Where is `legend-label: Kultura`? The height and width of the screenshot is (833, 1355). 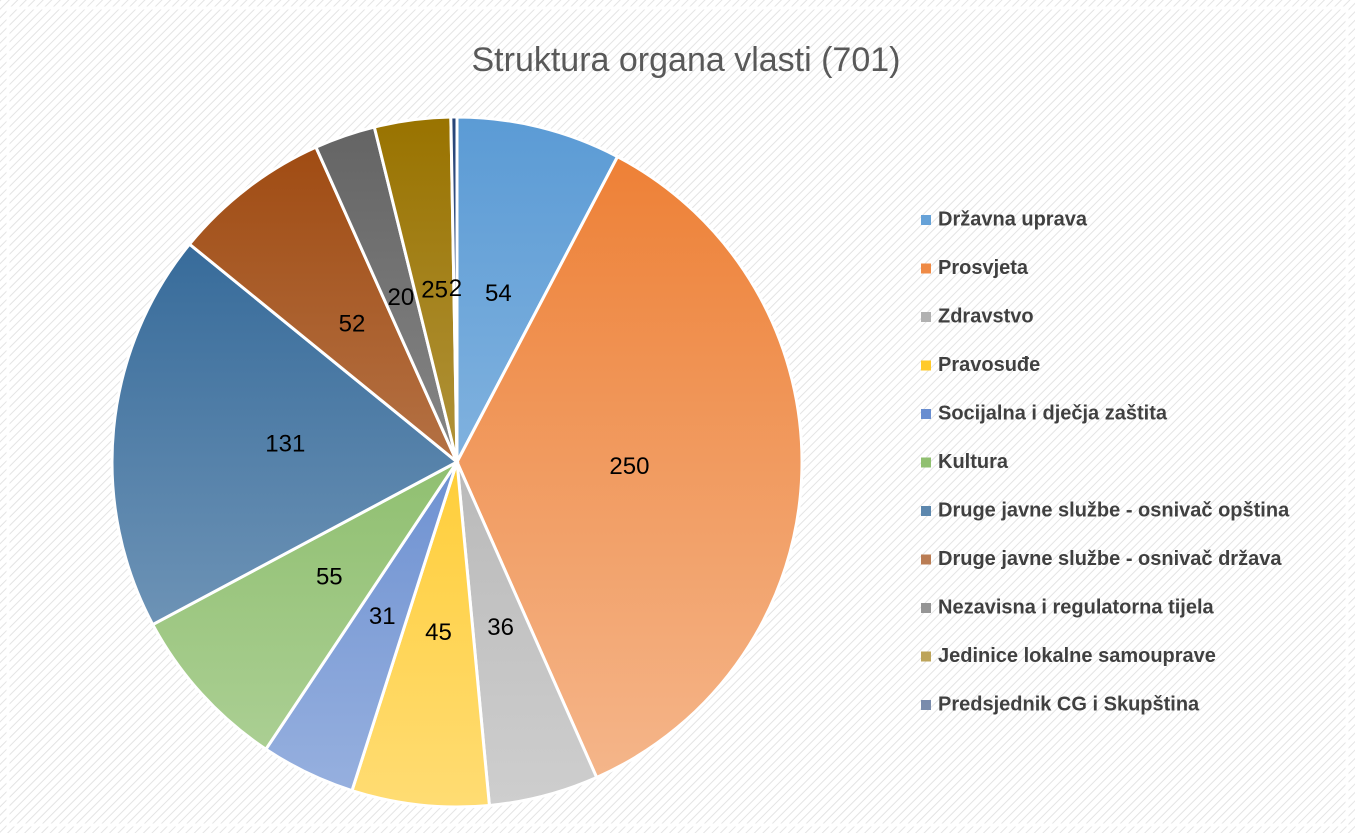 legend-label: Kultura is located at coordinates (973, 462).